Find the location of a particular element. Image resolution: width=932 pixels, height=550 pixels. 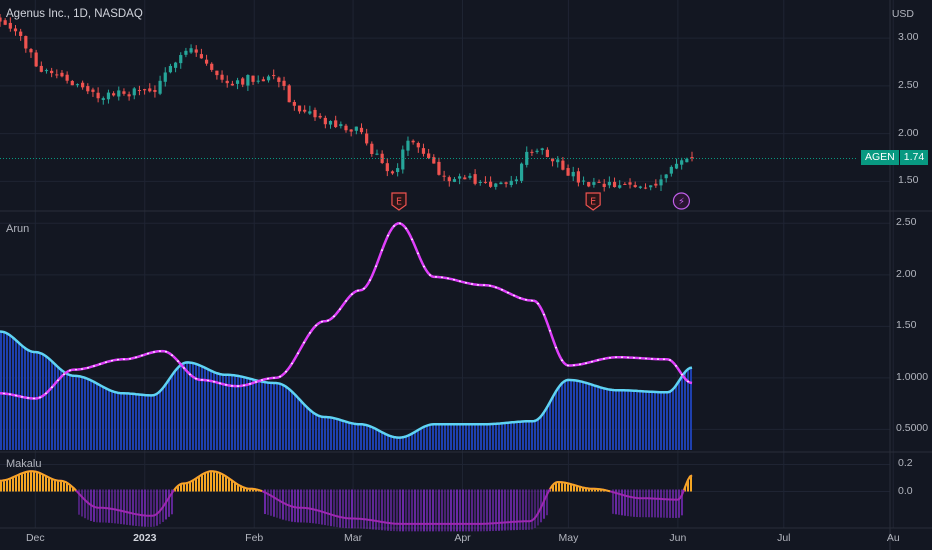

arun-pane-label: Arun is located at coordinates (18, 229).